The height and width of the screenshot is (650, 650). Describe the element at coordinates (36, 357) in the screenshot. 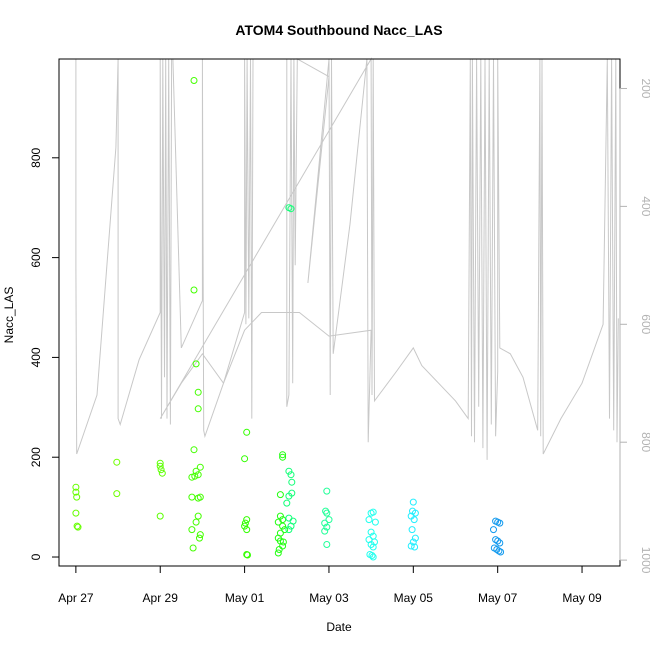

I see `y-tick-label: 400` at that location.